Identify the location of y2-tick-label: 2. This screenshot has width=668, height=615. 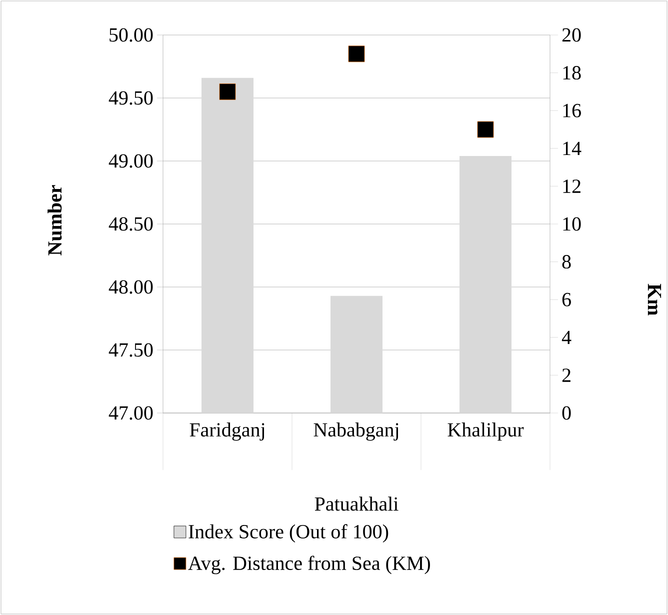
(566, 375).